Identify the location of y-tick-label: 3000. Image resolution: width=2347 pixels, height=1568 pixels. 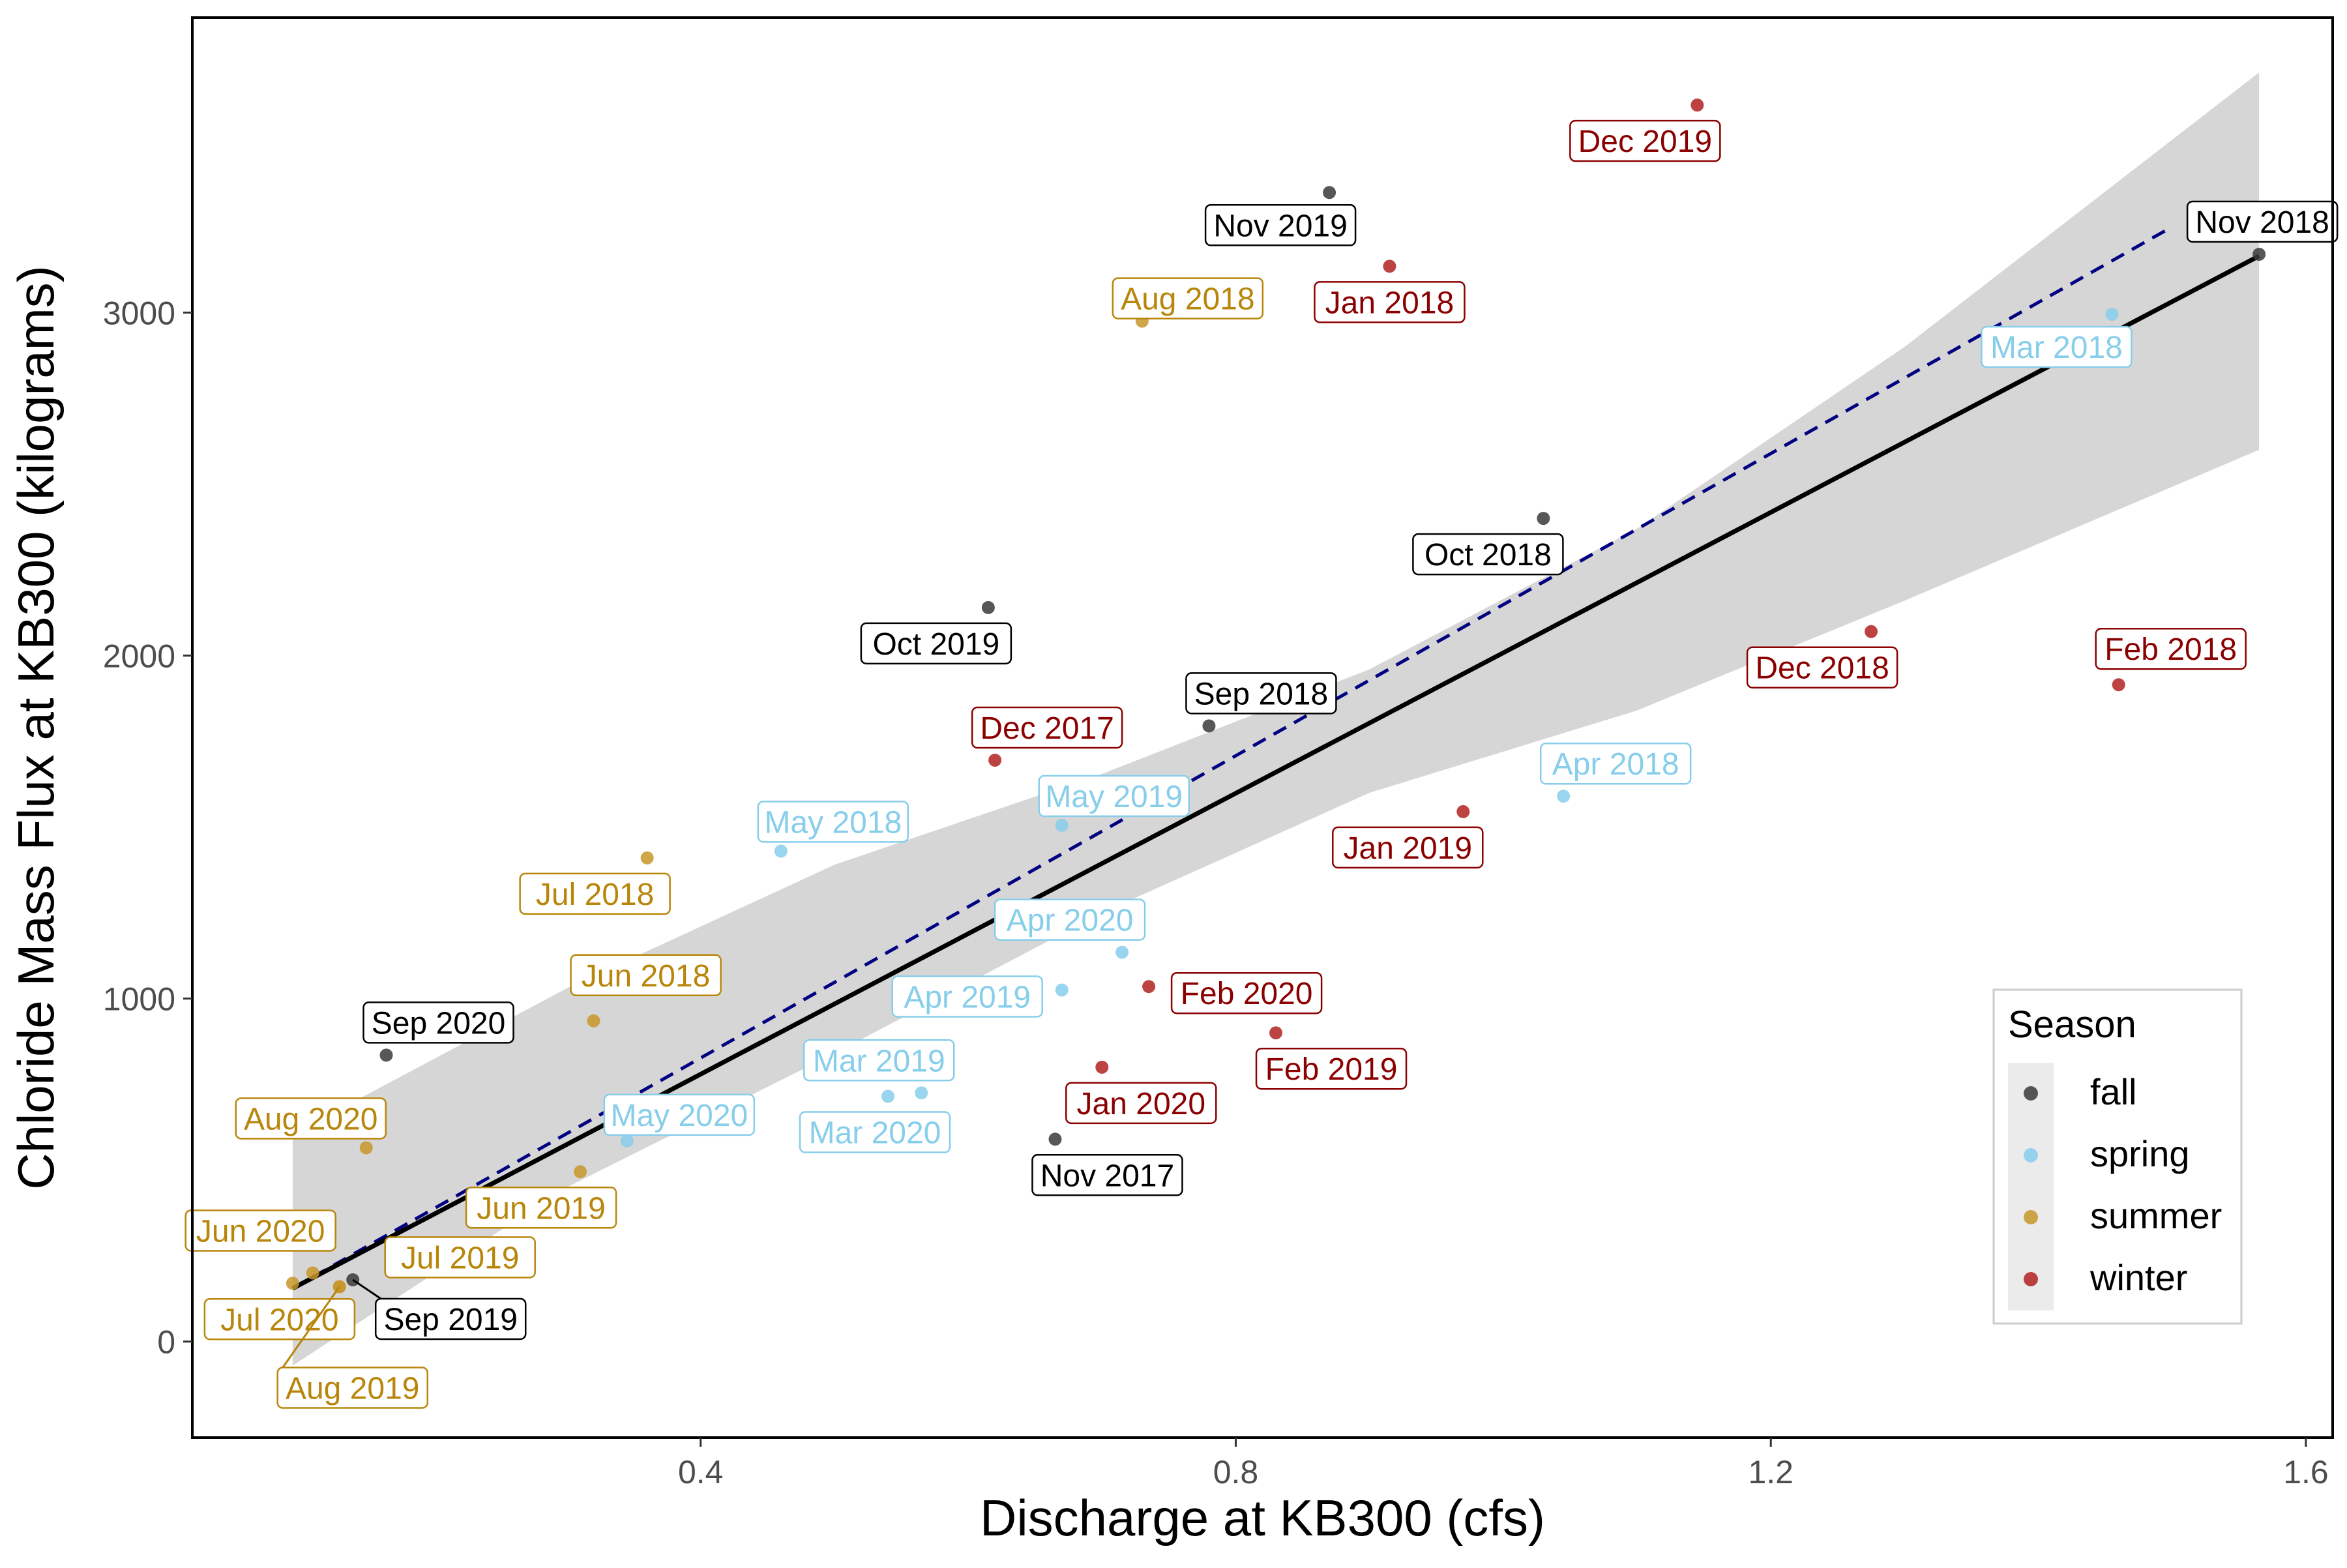
(139, 313).